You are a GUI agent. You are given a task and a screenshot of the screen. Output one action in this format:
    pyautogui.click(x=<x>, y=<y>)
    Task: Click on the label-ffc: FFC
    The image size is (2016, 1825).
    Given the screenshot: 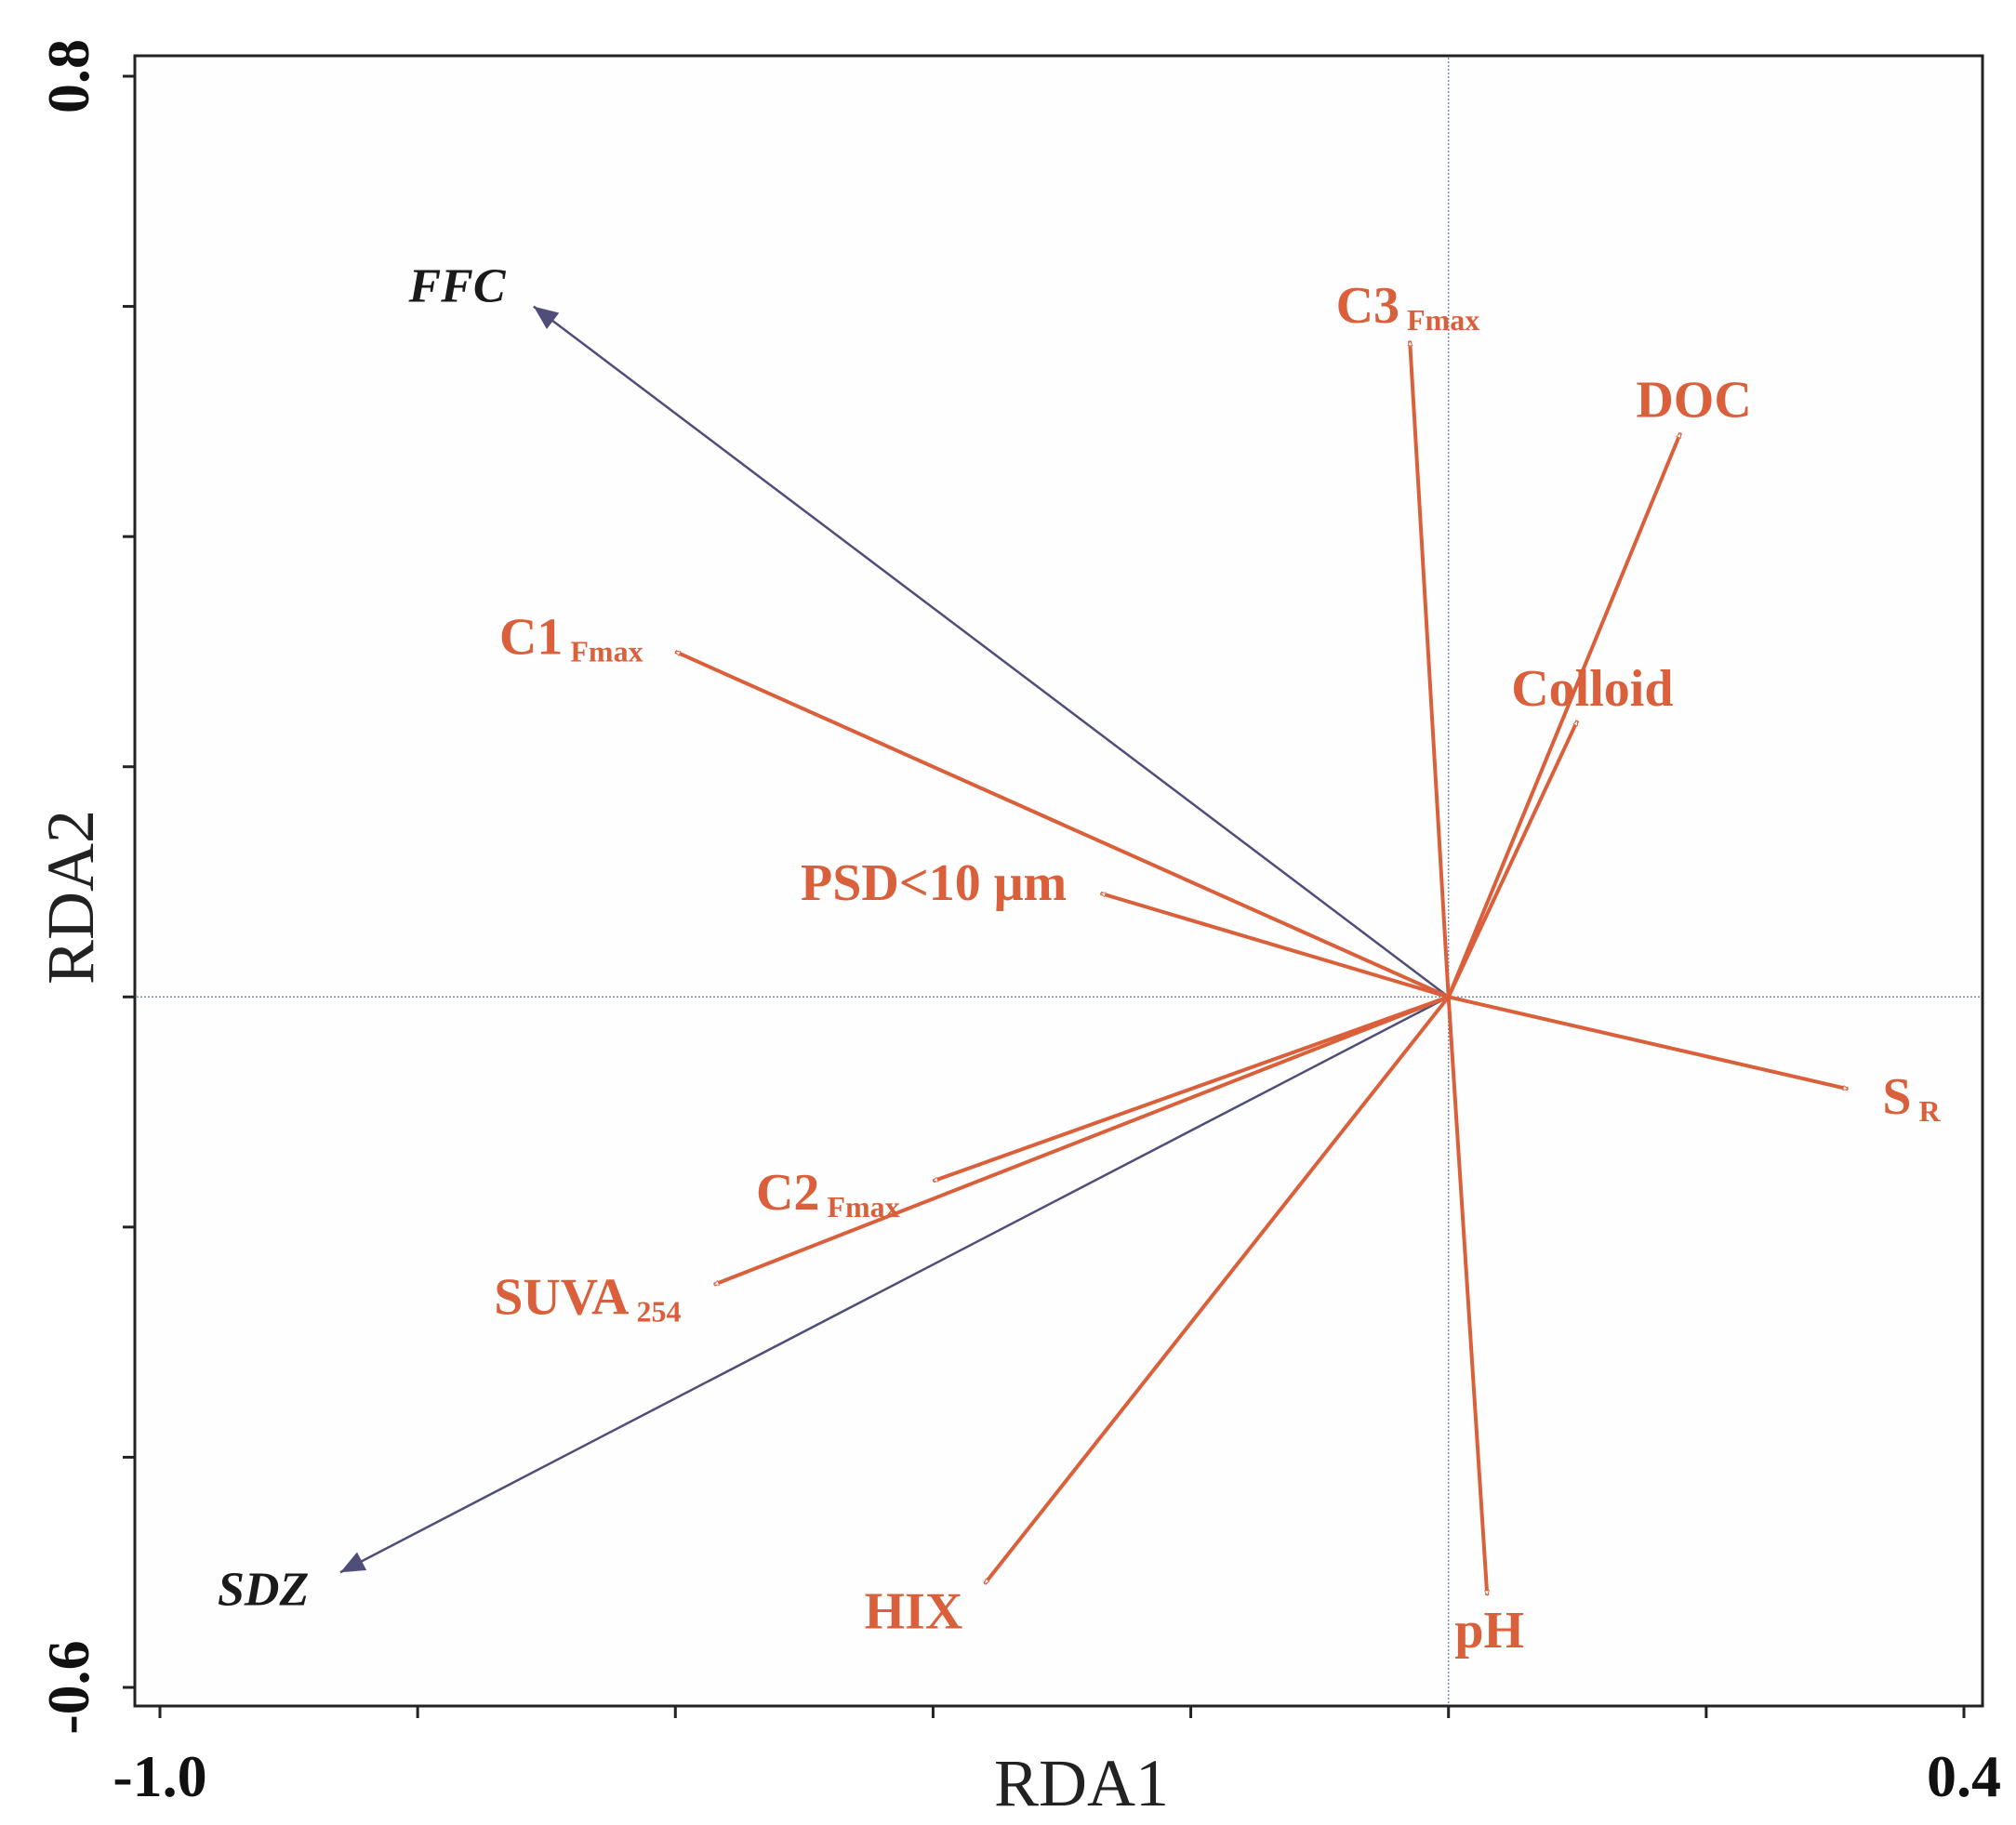 What is the action you would take?
    pyautogui.click(x=456, y=286)
    